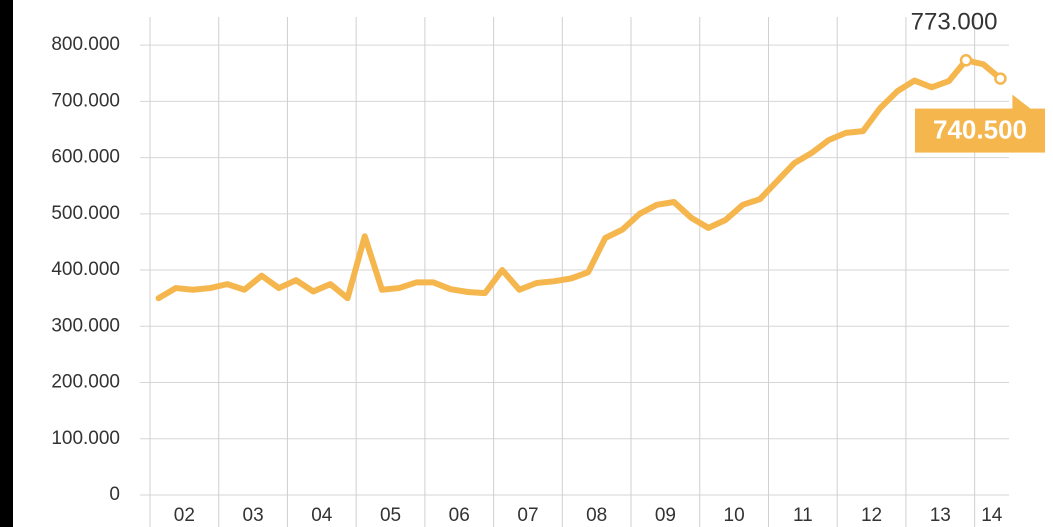  I want to click on callout-box, so click(980, 130).